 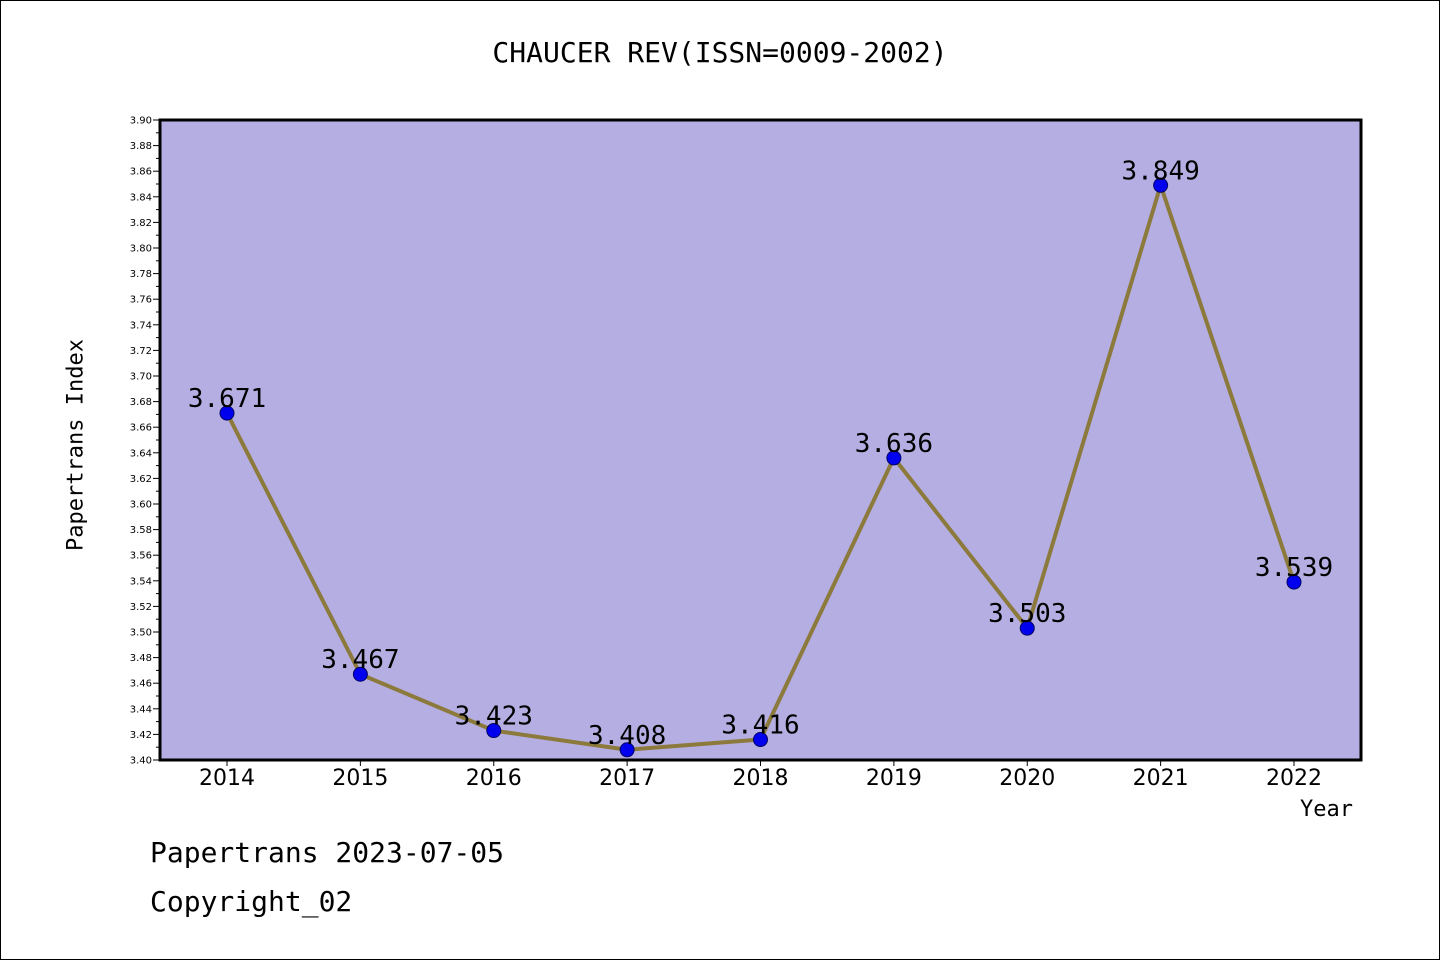 I want to click on data-label: 3.849, so click(x=1160, y=171).